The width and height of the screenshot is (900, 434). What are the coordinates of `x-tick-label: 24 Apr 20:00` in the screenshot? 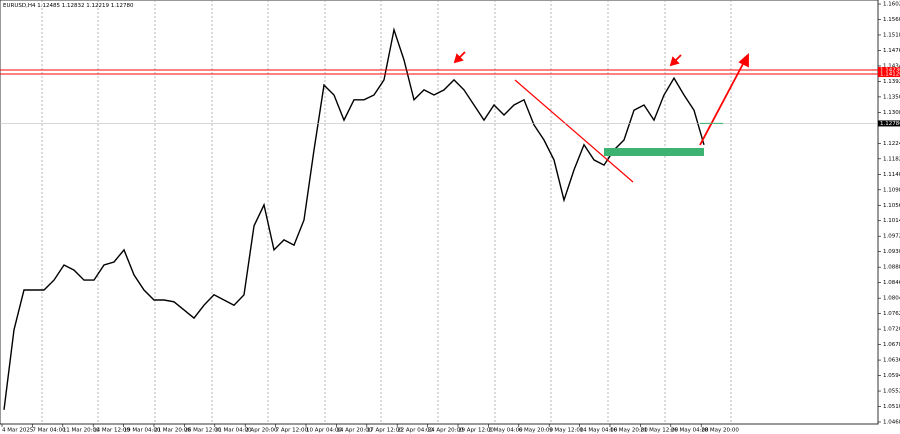 It's located at (446, 431).